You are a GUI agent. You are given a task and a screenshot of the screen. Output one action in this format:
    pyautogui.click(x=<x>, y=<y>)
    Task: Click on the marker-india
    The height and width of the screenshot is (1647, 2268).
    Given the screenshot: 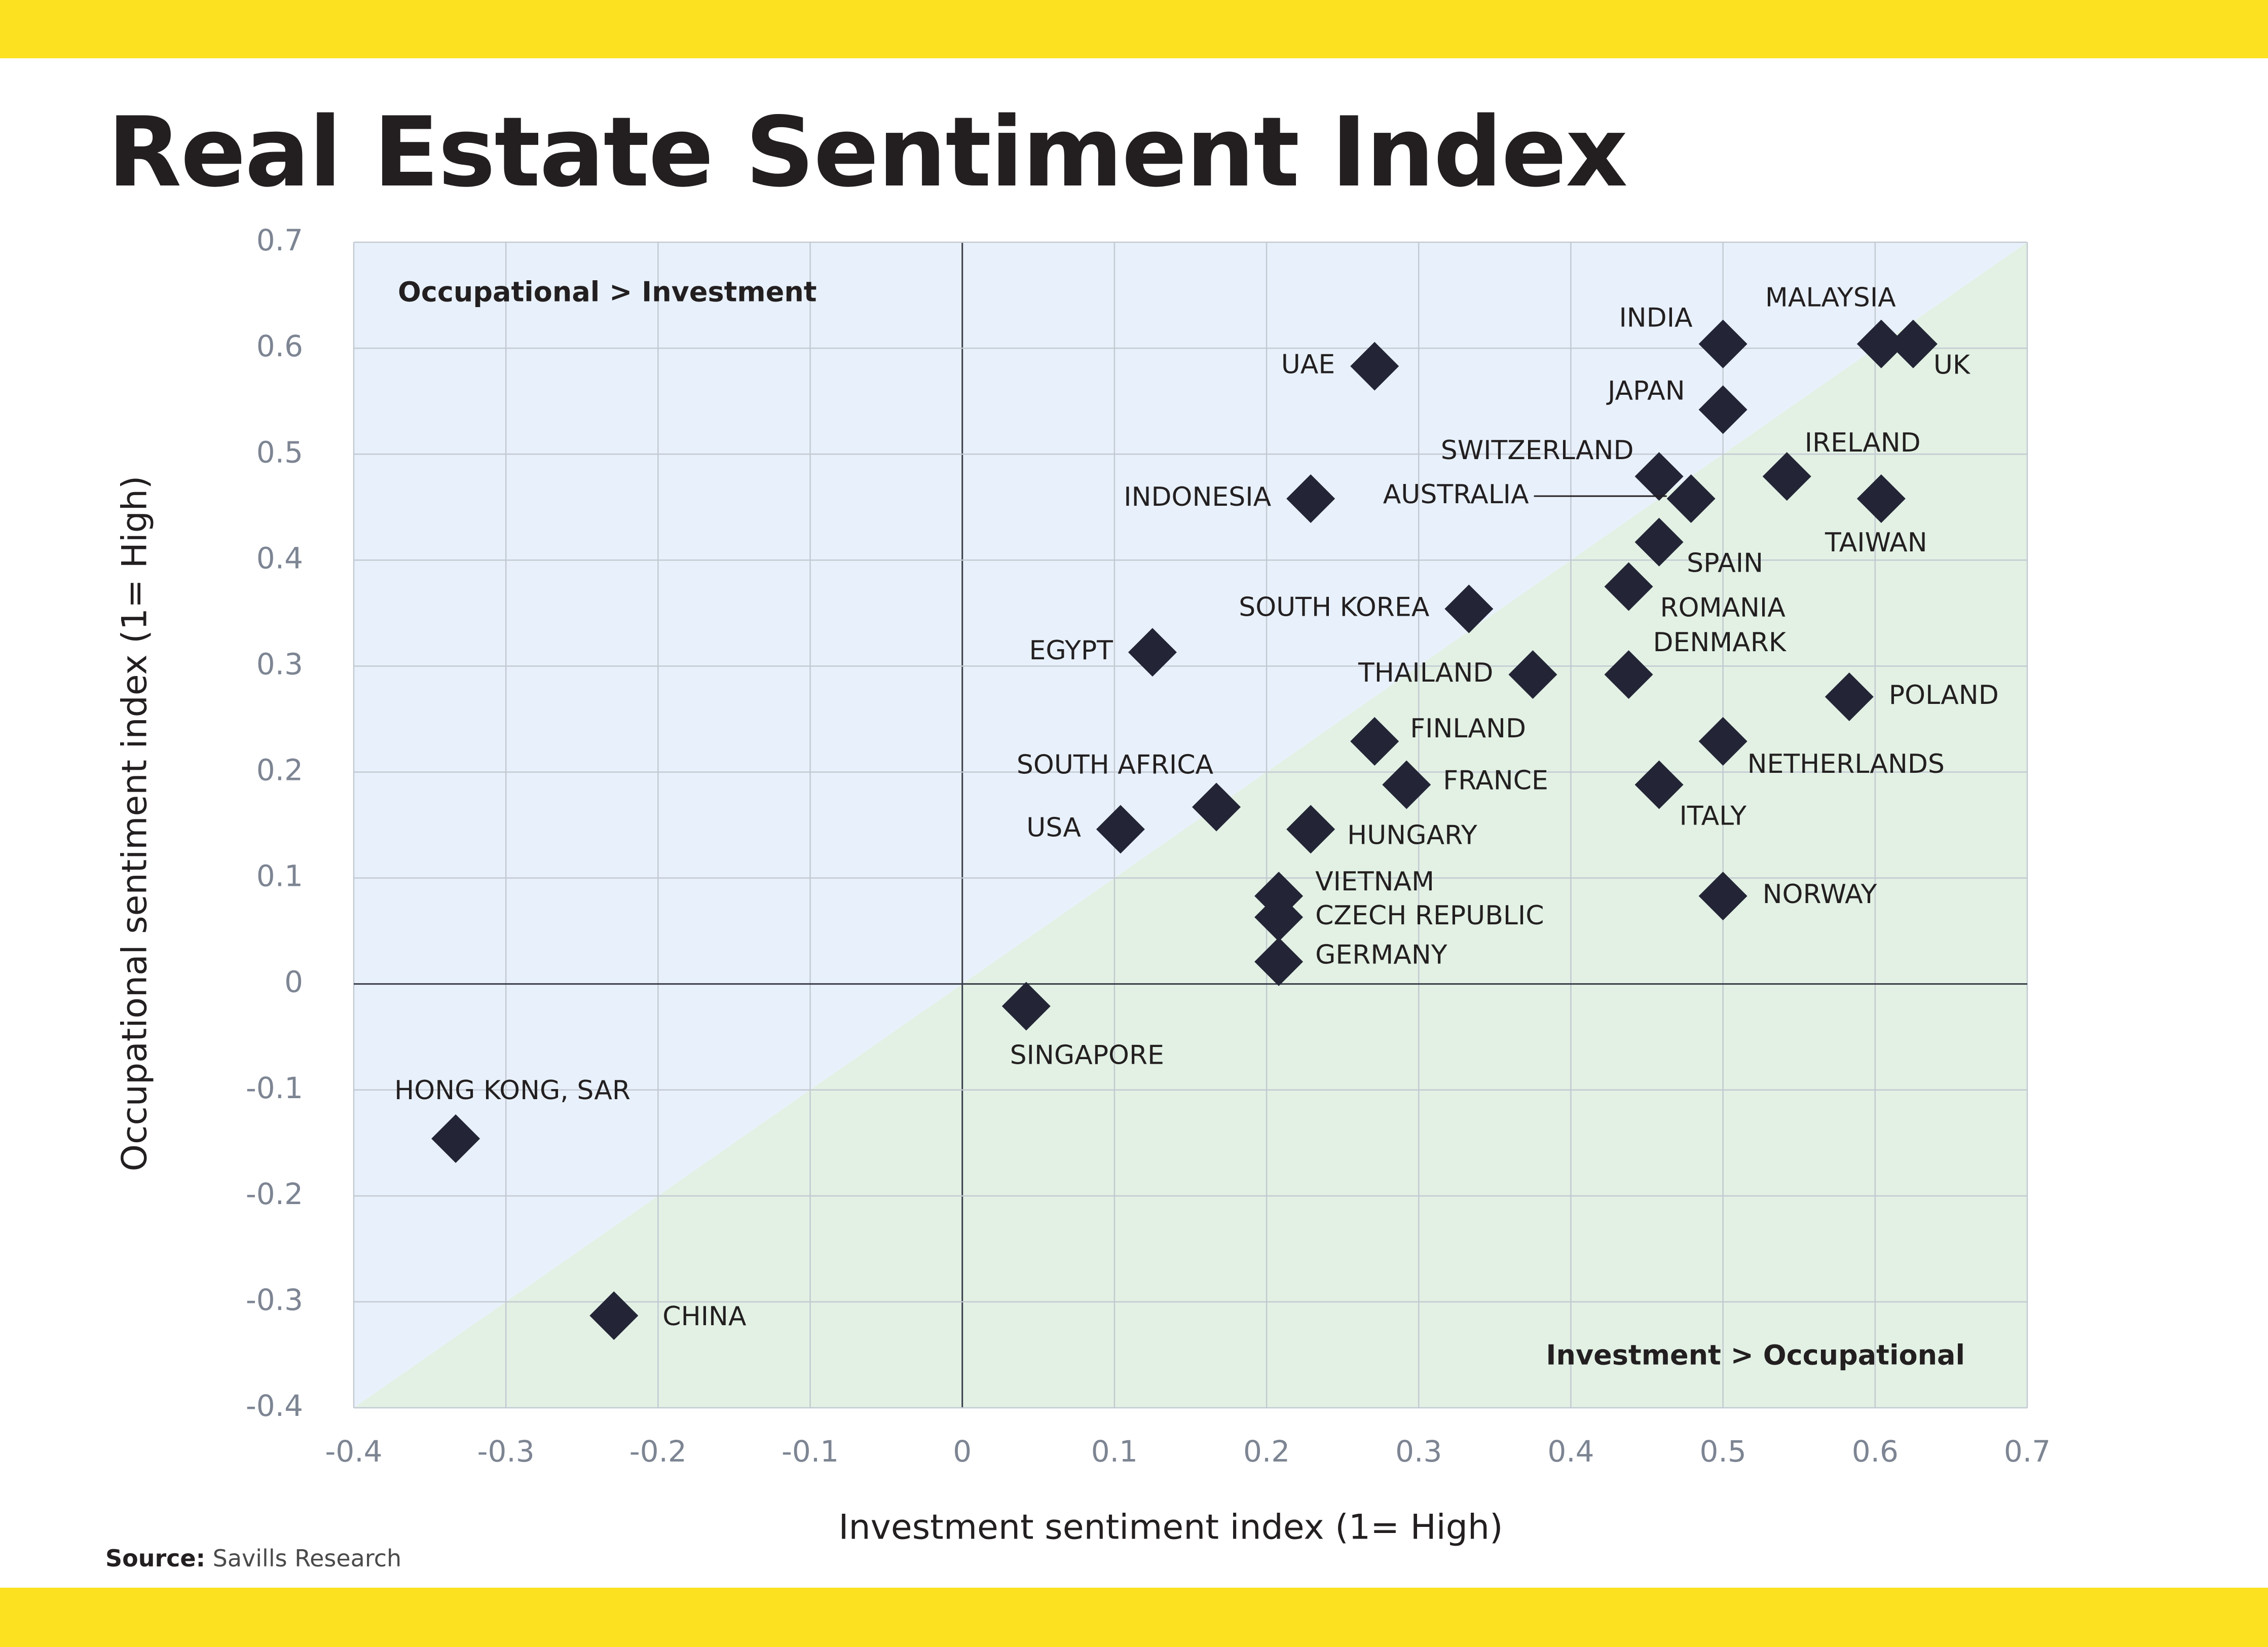 What is the action you would take?
    pyautogui.click(x=1723, y=343)
    